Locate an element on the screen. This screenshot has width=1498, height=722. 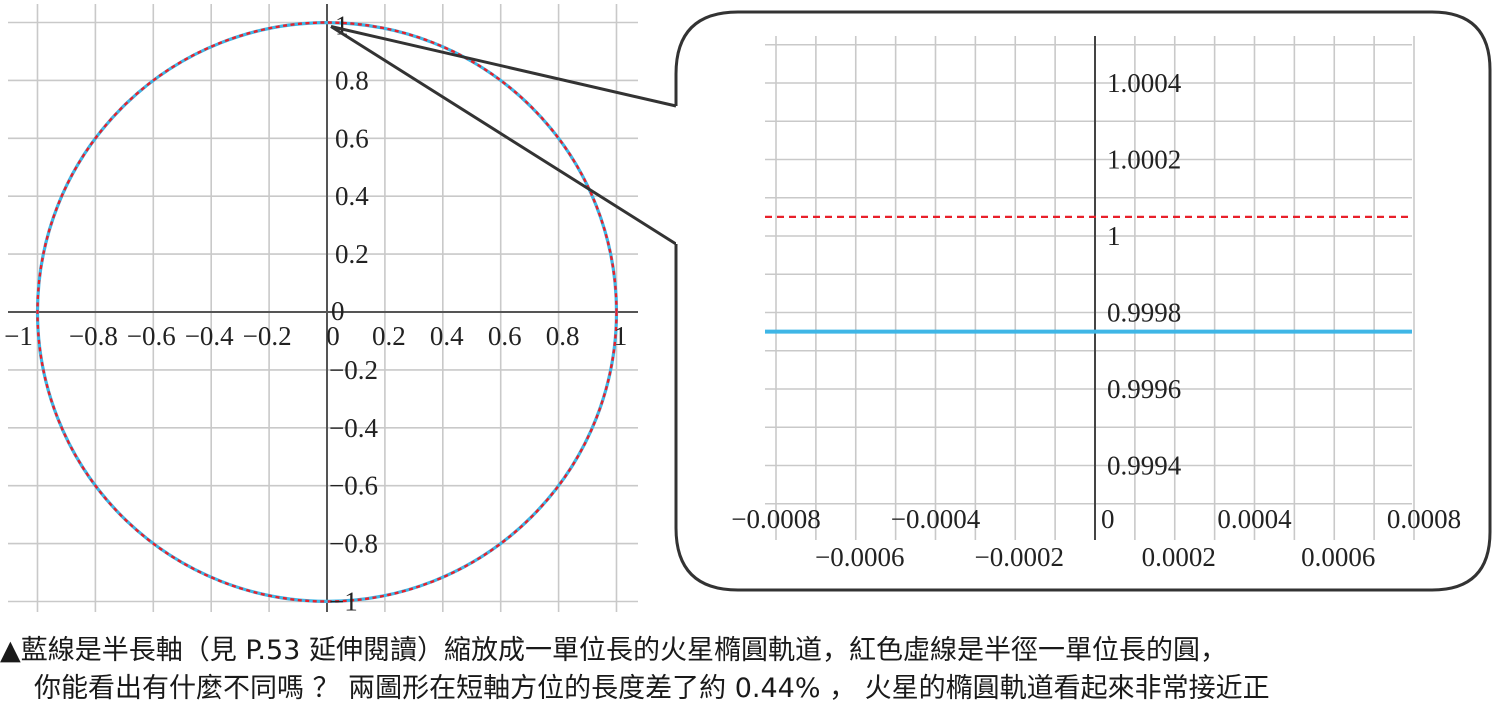
x-tick-label: 0.6 is located at coordinates (505, 336).